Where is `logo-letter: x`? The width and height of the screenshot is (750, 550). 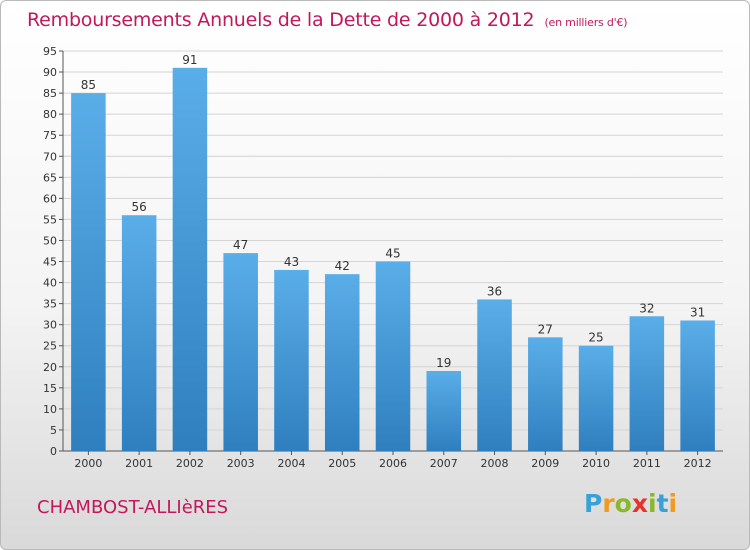 logo-letter: x is located at coordinates (639, 503).